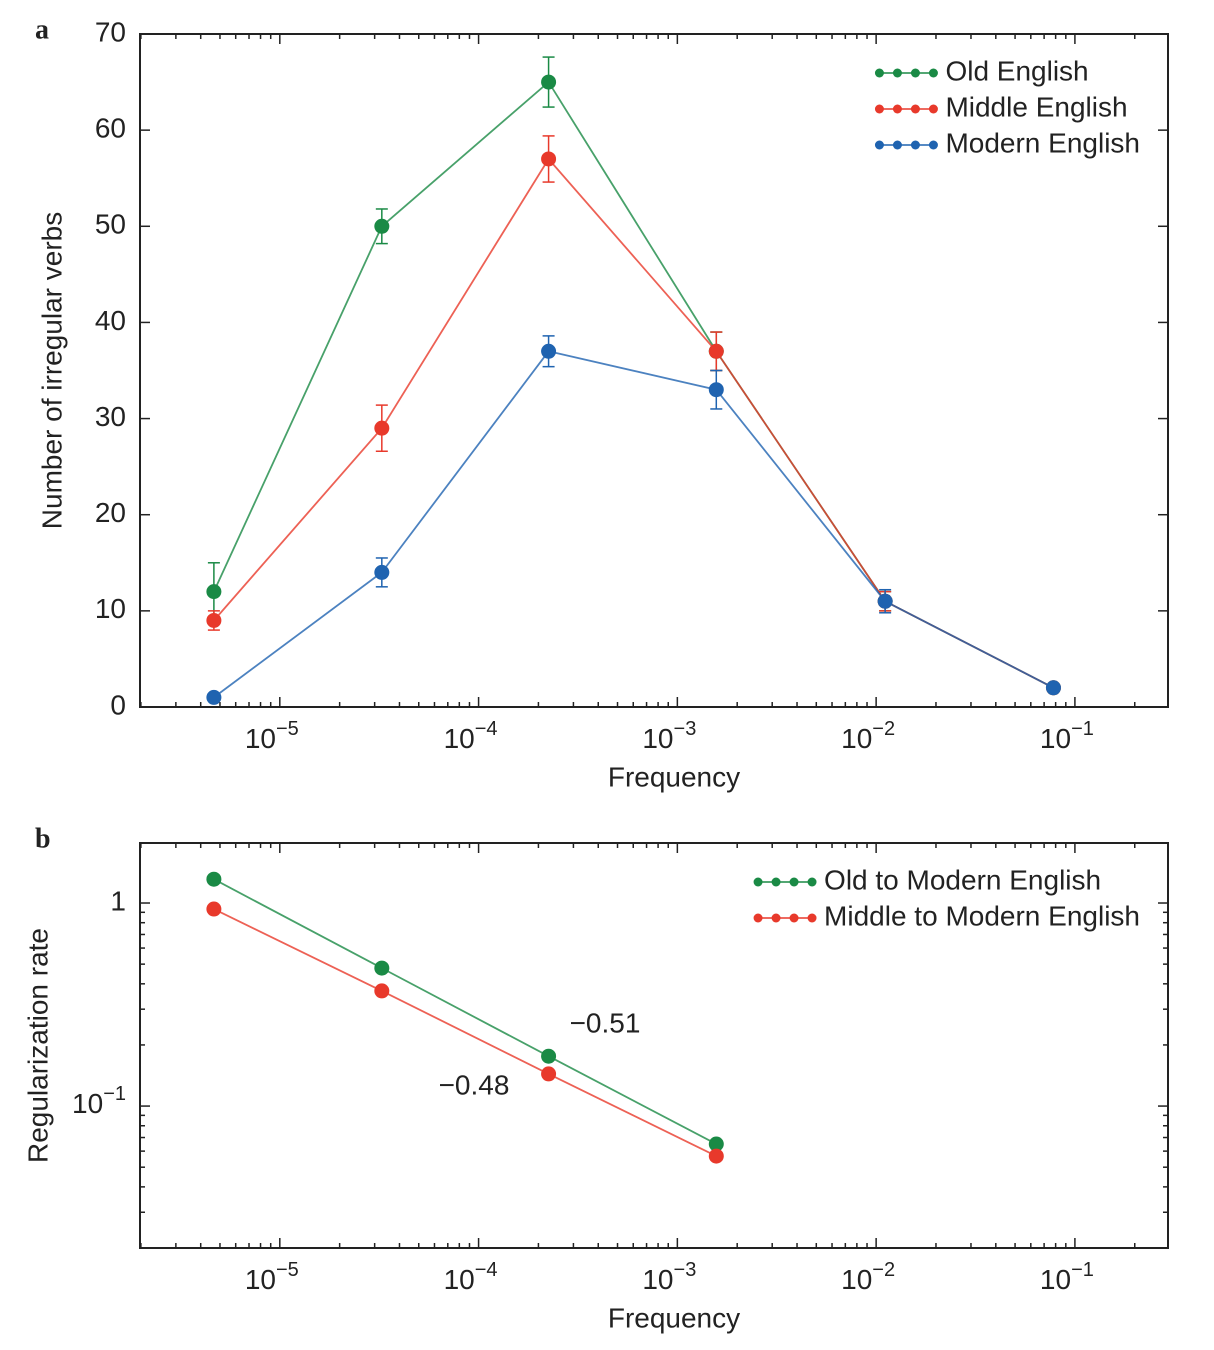  What do you see at coordinates (110, 512) in the screenshot?
I see `y-tick-label: 20` at bounding box center [110, 512].